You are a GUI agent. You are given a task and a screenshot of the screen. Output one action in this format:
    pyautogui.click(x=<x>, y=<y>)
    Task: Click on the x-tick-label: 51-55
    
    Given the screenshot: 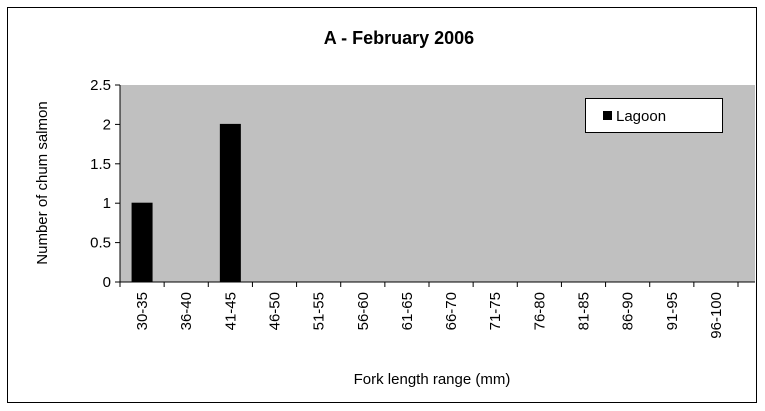 What is the action you would take?
    pyautogui.click(x=319, y=311)
    